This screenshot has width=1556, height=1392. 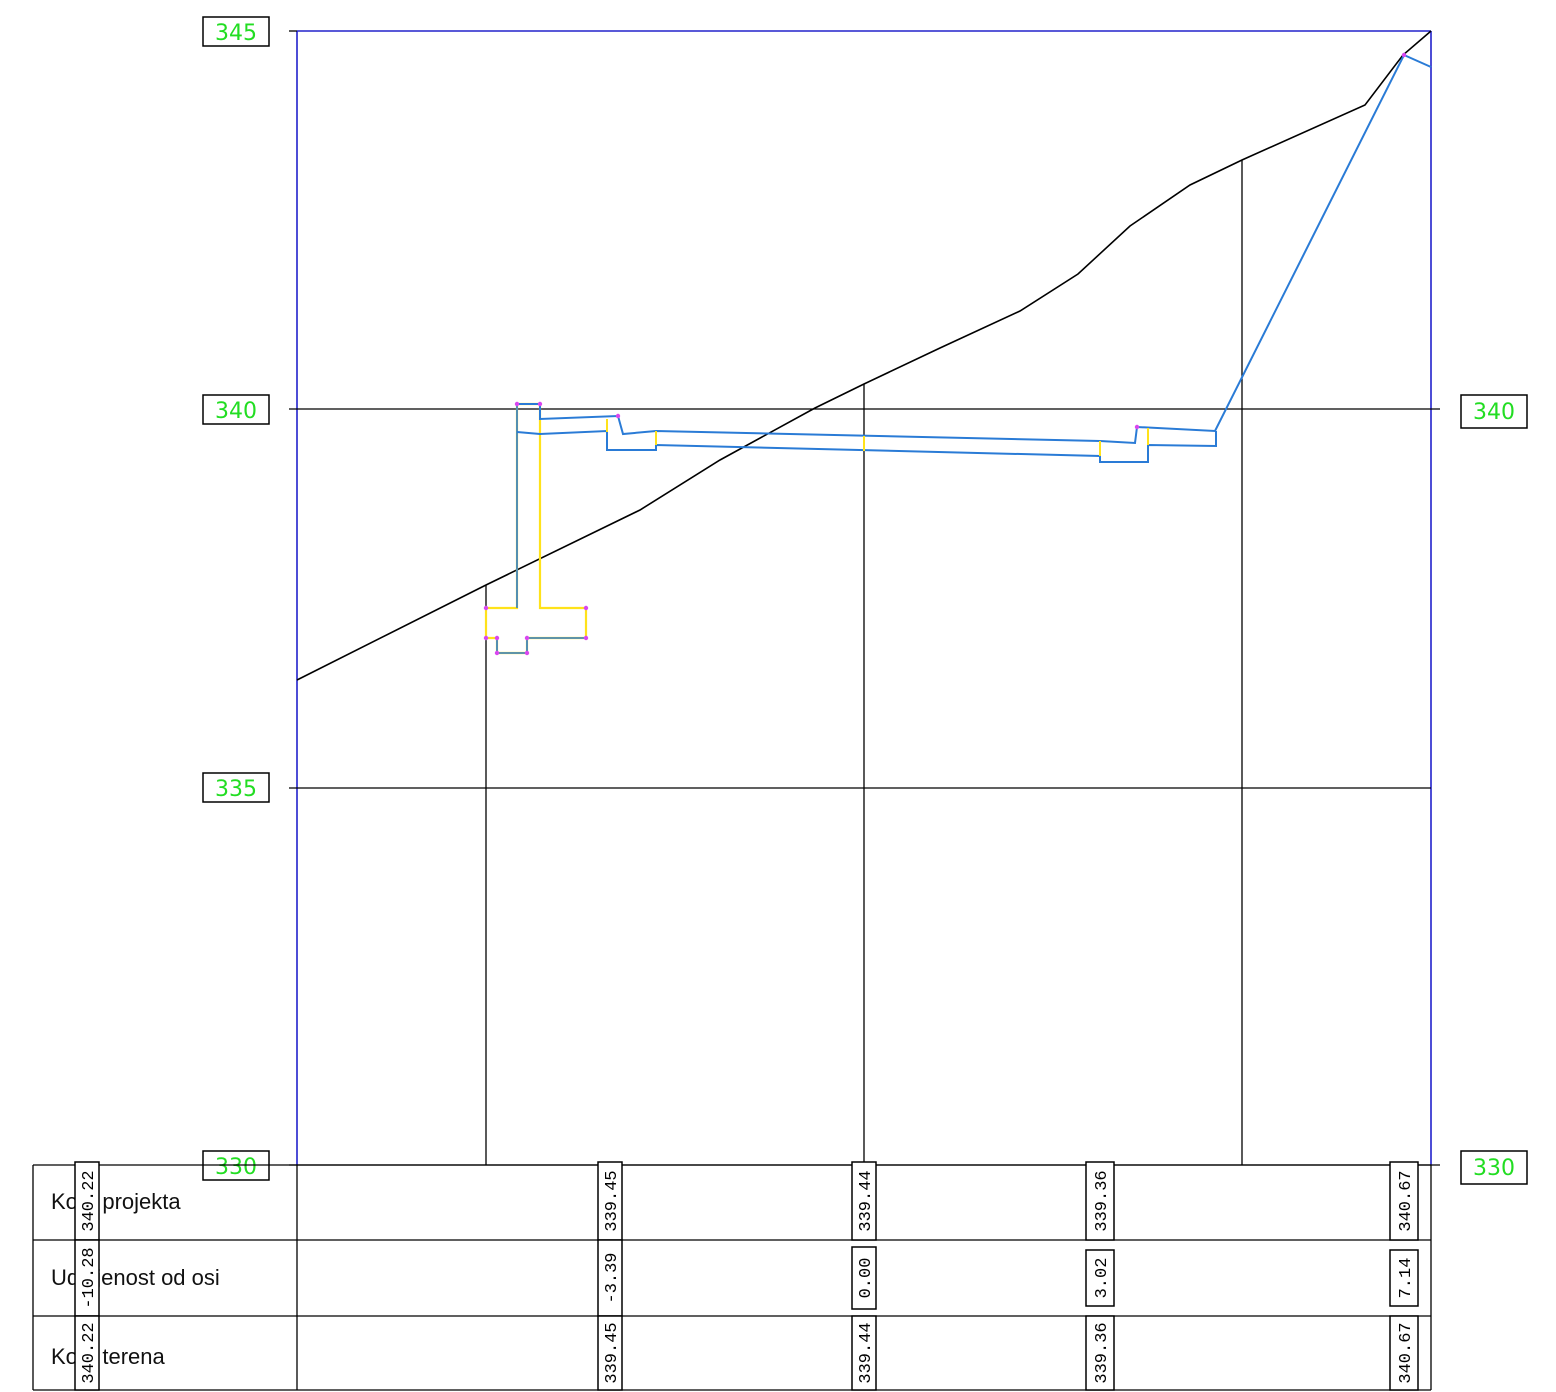 What do you see at coordinates (541, 645) in the screenshot?
I see `wall-footing-edge` at bounding box center [541, 645].